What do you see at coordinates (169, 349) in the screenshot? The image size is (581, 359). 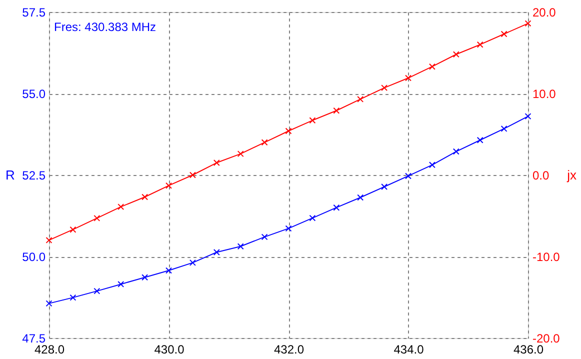 I see `x-tick-label: 430.0` at bounding box center [169, 349].